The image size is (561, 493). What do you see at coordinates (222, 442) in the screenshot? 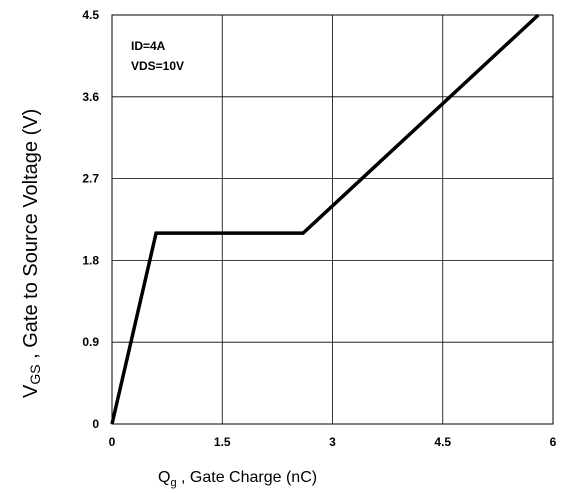
I see `x-tick-label-1: 1.5` at bounding box center [222, 442].